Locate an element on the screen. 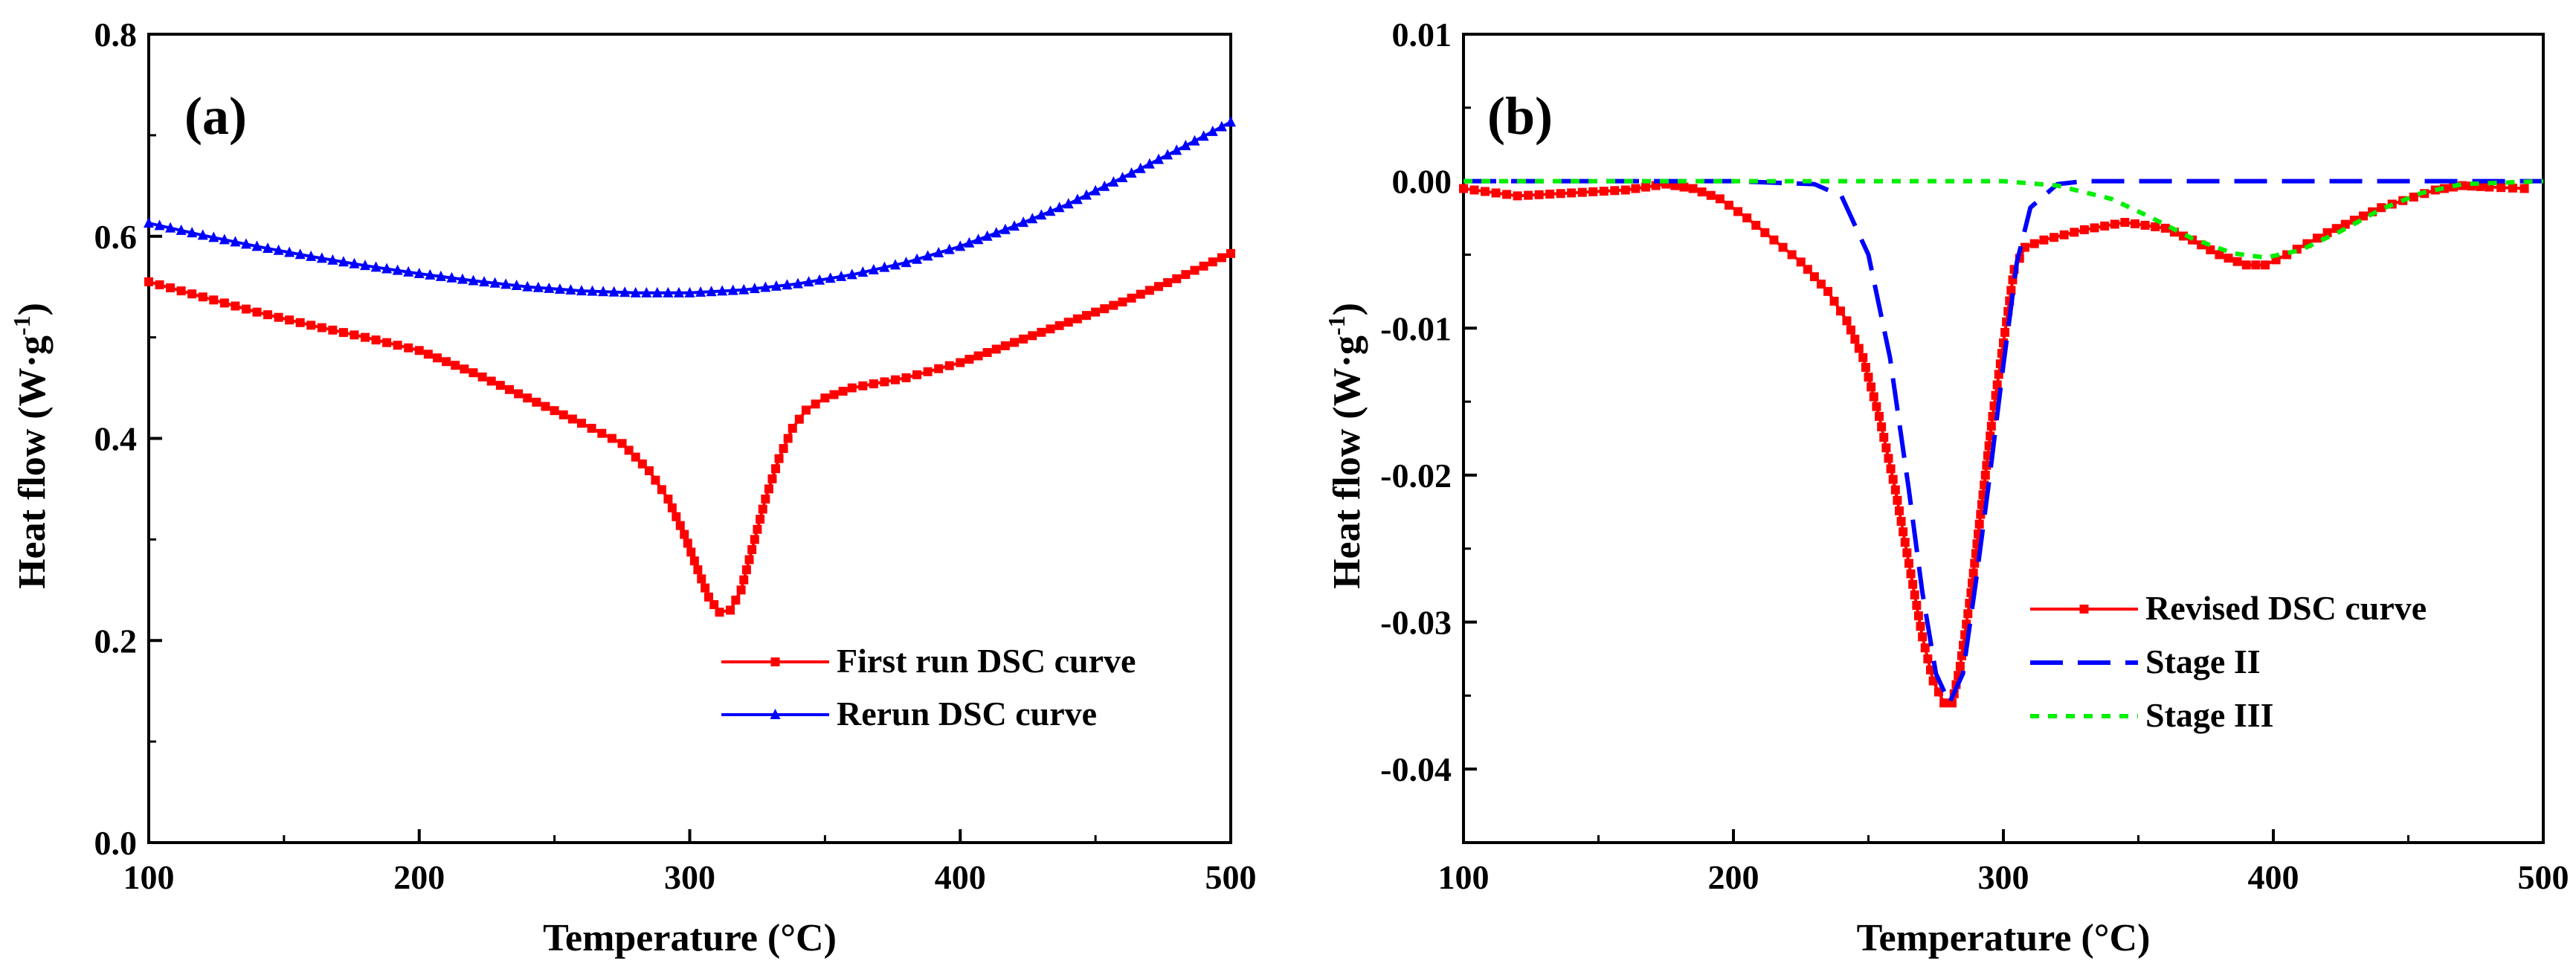  panel-a-legend-label-rerun: Rerun DSC curve is located at coordinates (967, 714).